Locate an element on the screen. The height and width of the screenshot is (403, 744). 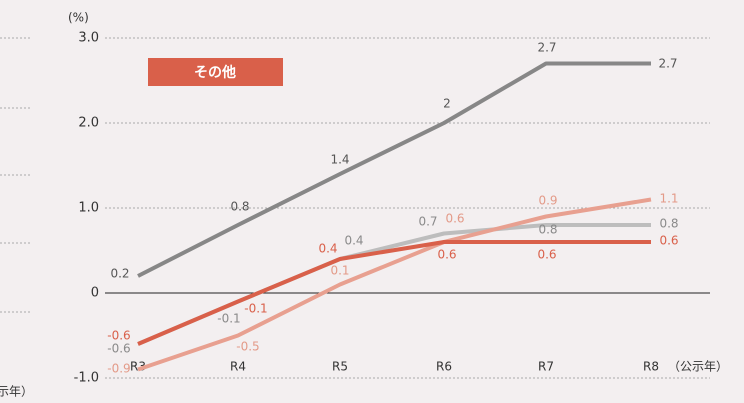
data-label: -0.9 is located at coordinates (118, 369).